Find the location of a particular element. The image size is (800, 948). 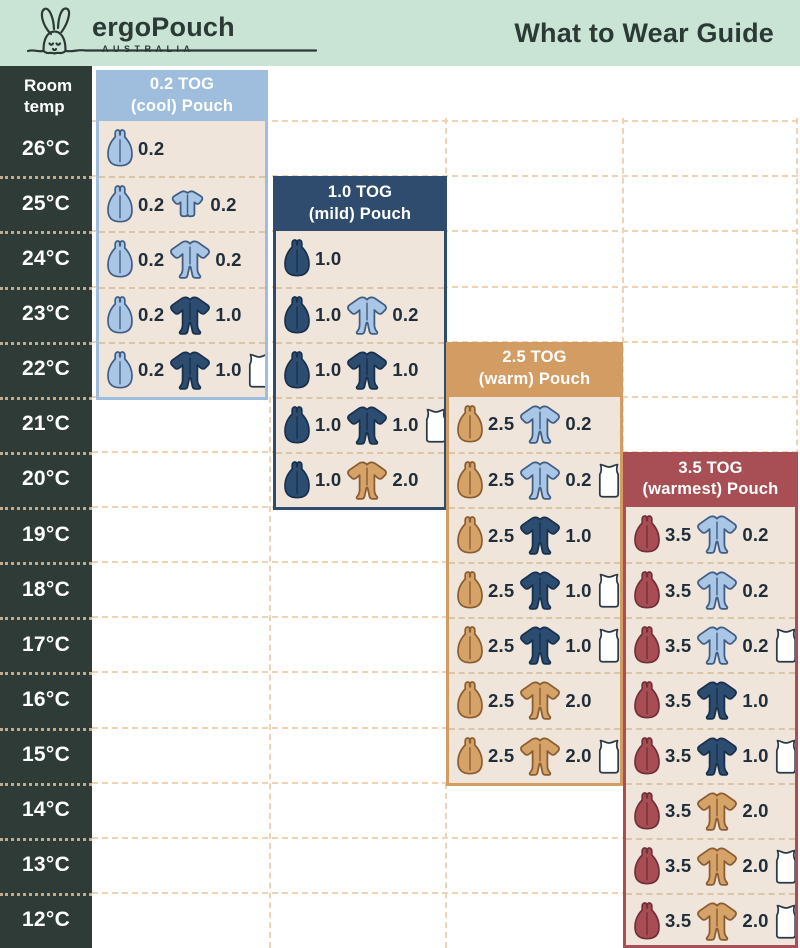

guide-row-14c: 3.5 2.0 is located at coordinates (710, 810).